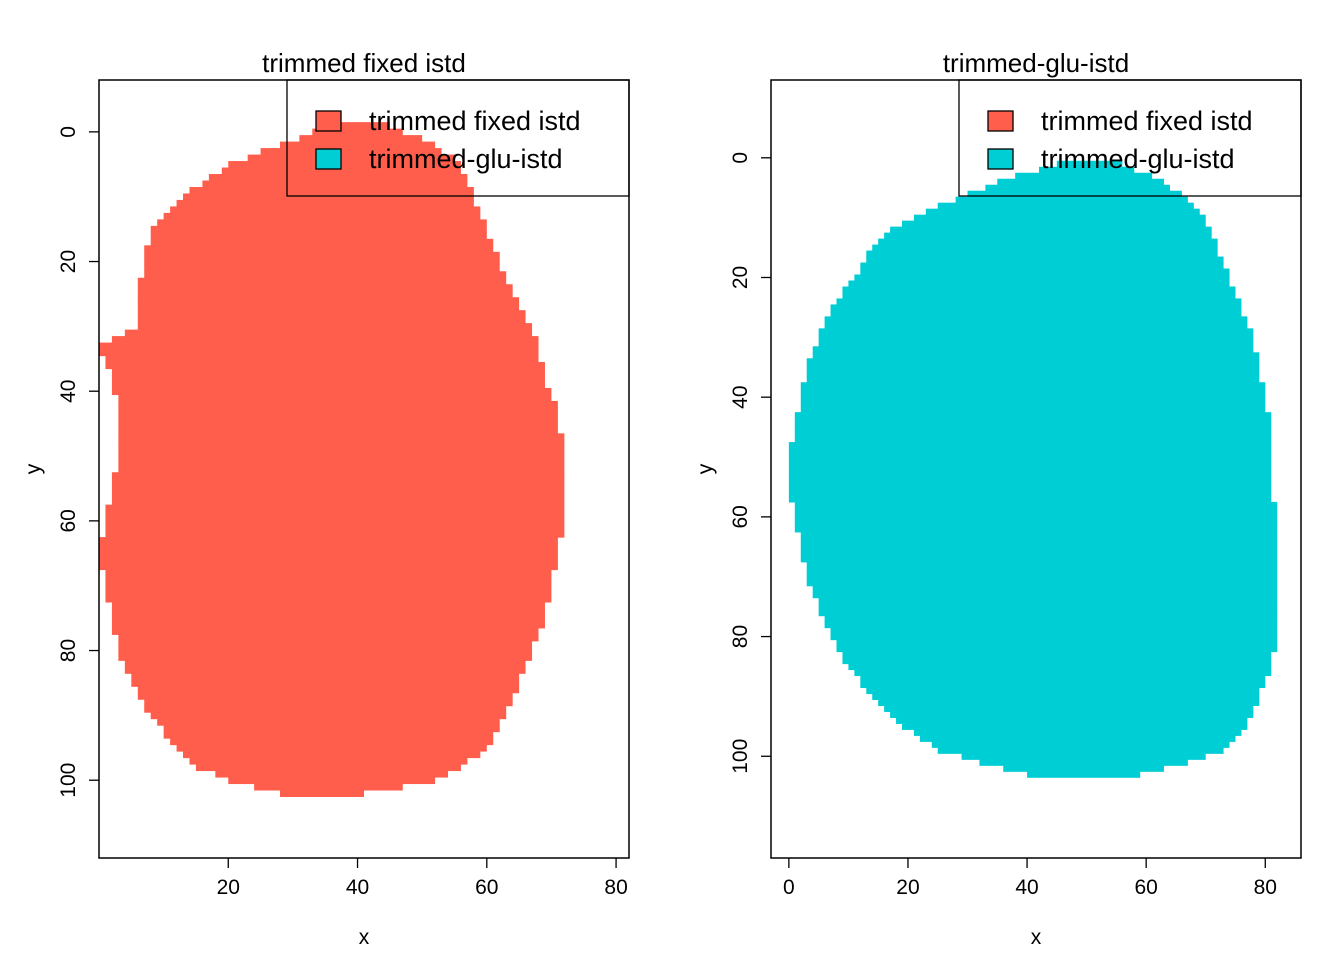 The width and height of the screenshot is (1344, 960). I want to click on x-axis: 0 20 40 60 80, so click(1030, 878).